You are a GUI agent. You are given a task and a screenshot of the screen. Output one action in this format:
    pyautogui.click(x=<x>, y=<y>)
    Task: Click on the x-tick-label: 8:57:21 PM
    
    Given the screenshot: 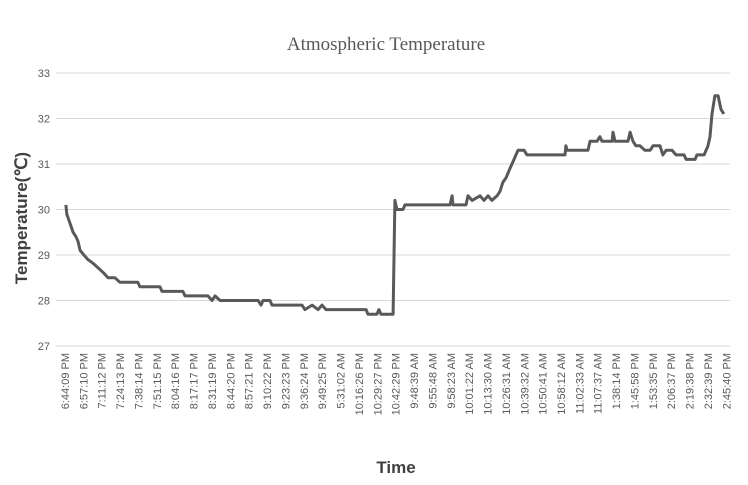 What is the action you would take?
    pyautogui.click(x=250, y=381)
    